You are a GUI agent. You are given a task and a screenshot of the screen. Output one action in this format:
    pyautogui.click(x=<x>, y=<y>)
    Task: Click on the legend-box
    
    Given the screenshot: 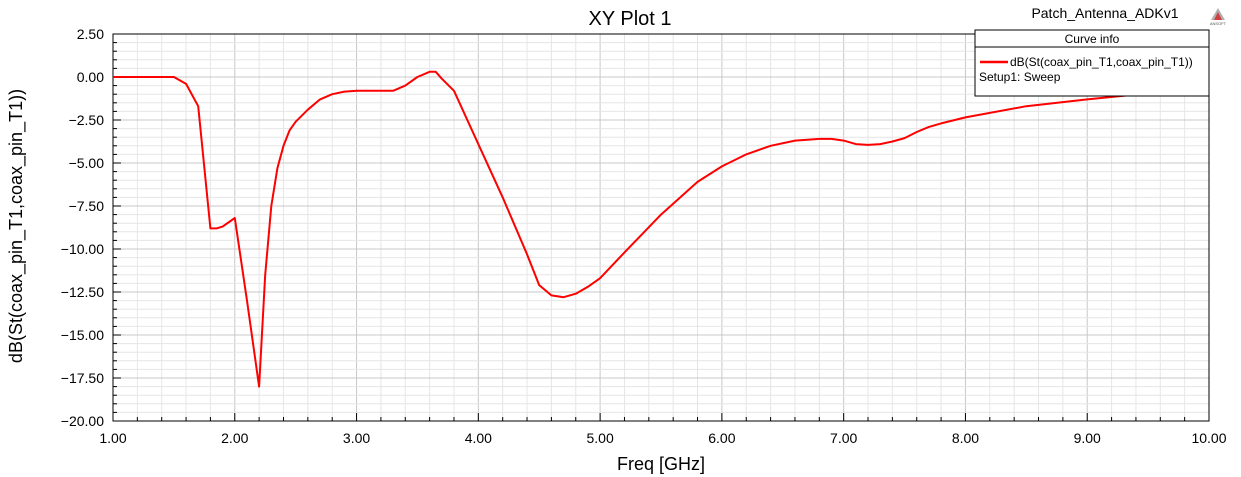 What is the action you would take?
    pyautogui.click(x=1092, y=63)
    